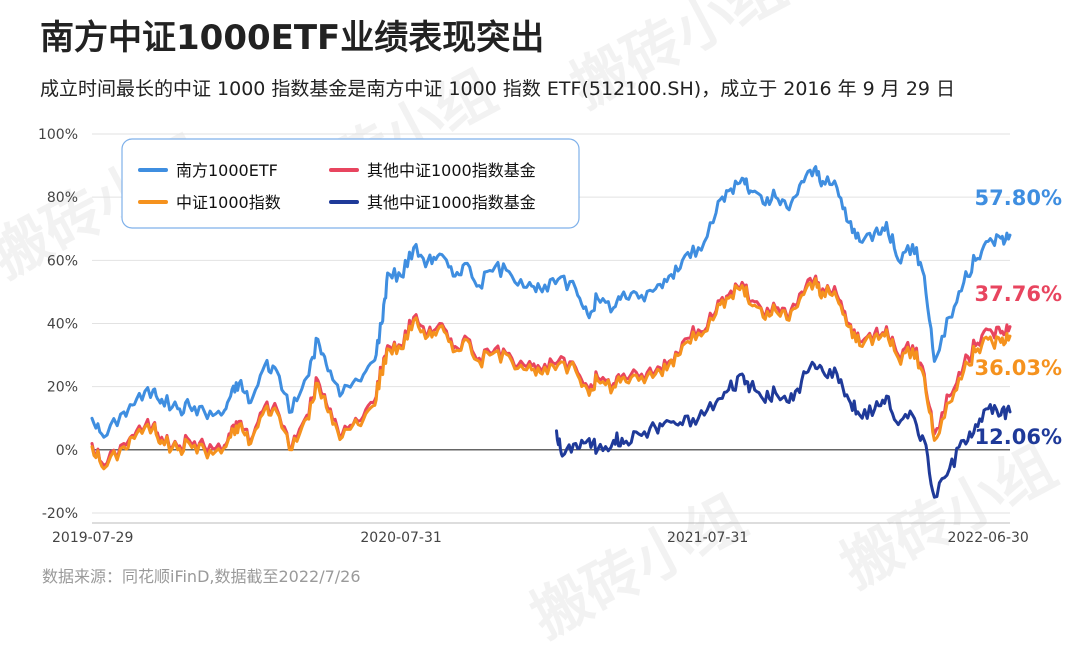 This screenshot has width=1080, height=654. Describe the element at coordinates (62, 388) in the screenshot. I see `y-tick-label: 20%` at that location.